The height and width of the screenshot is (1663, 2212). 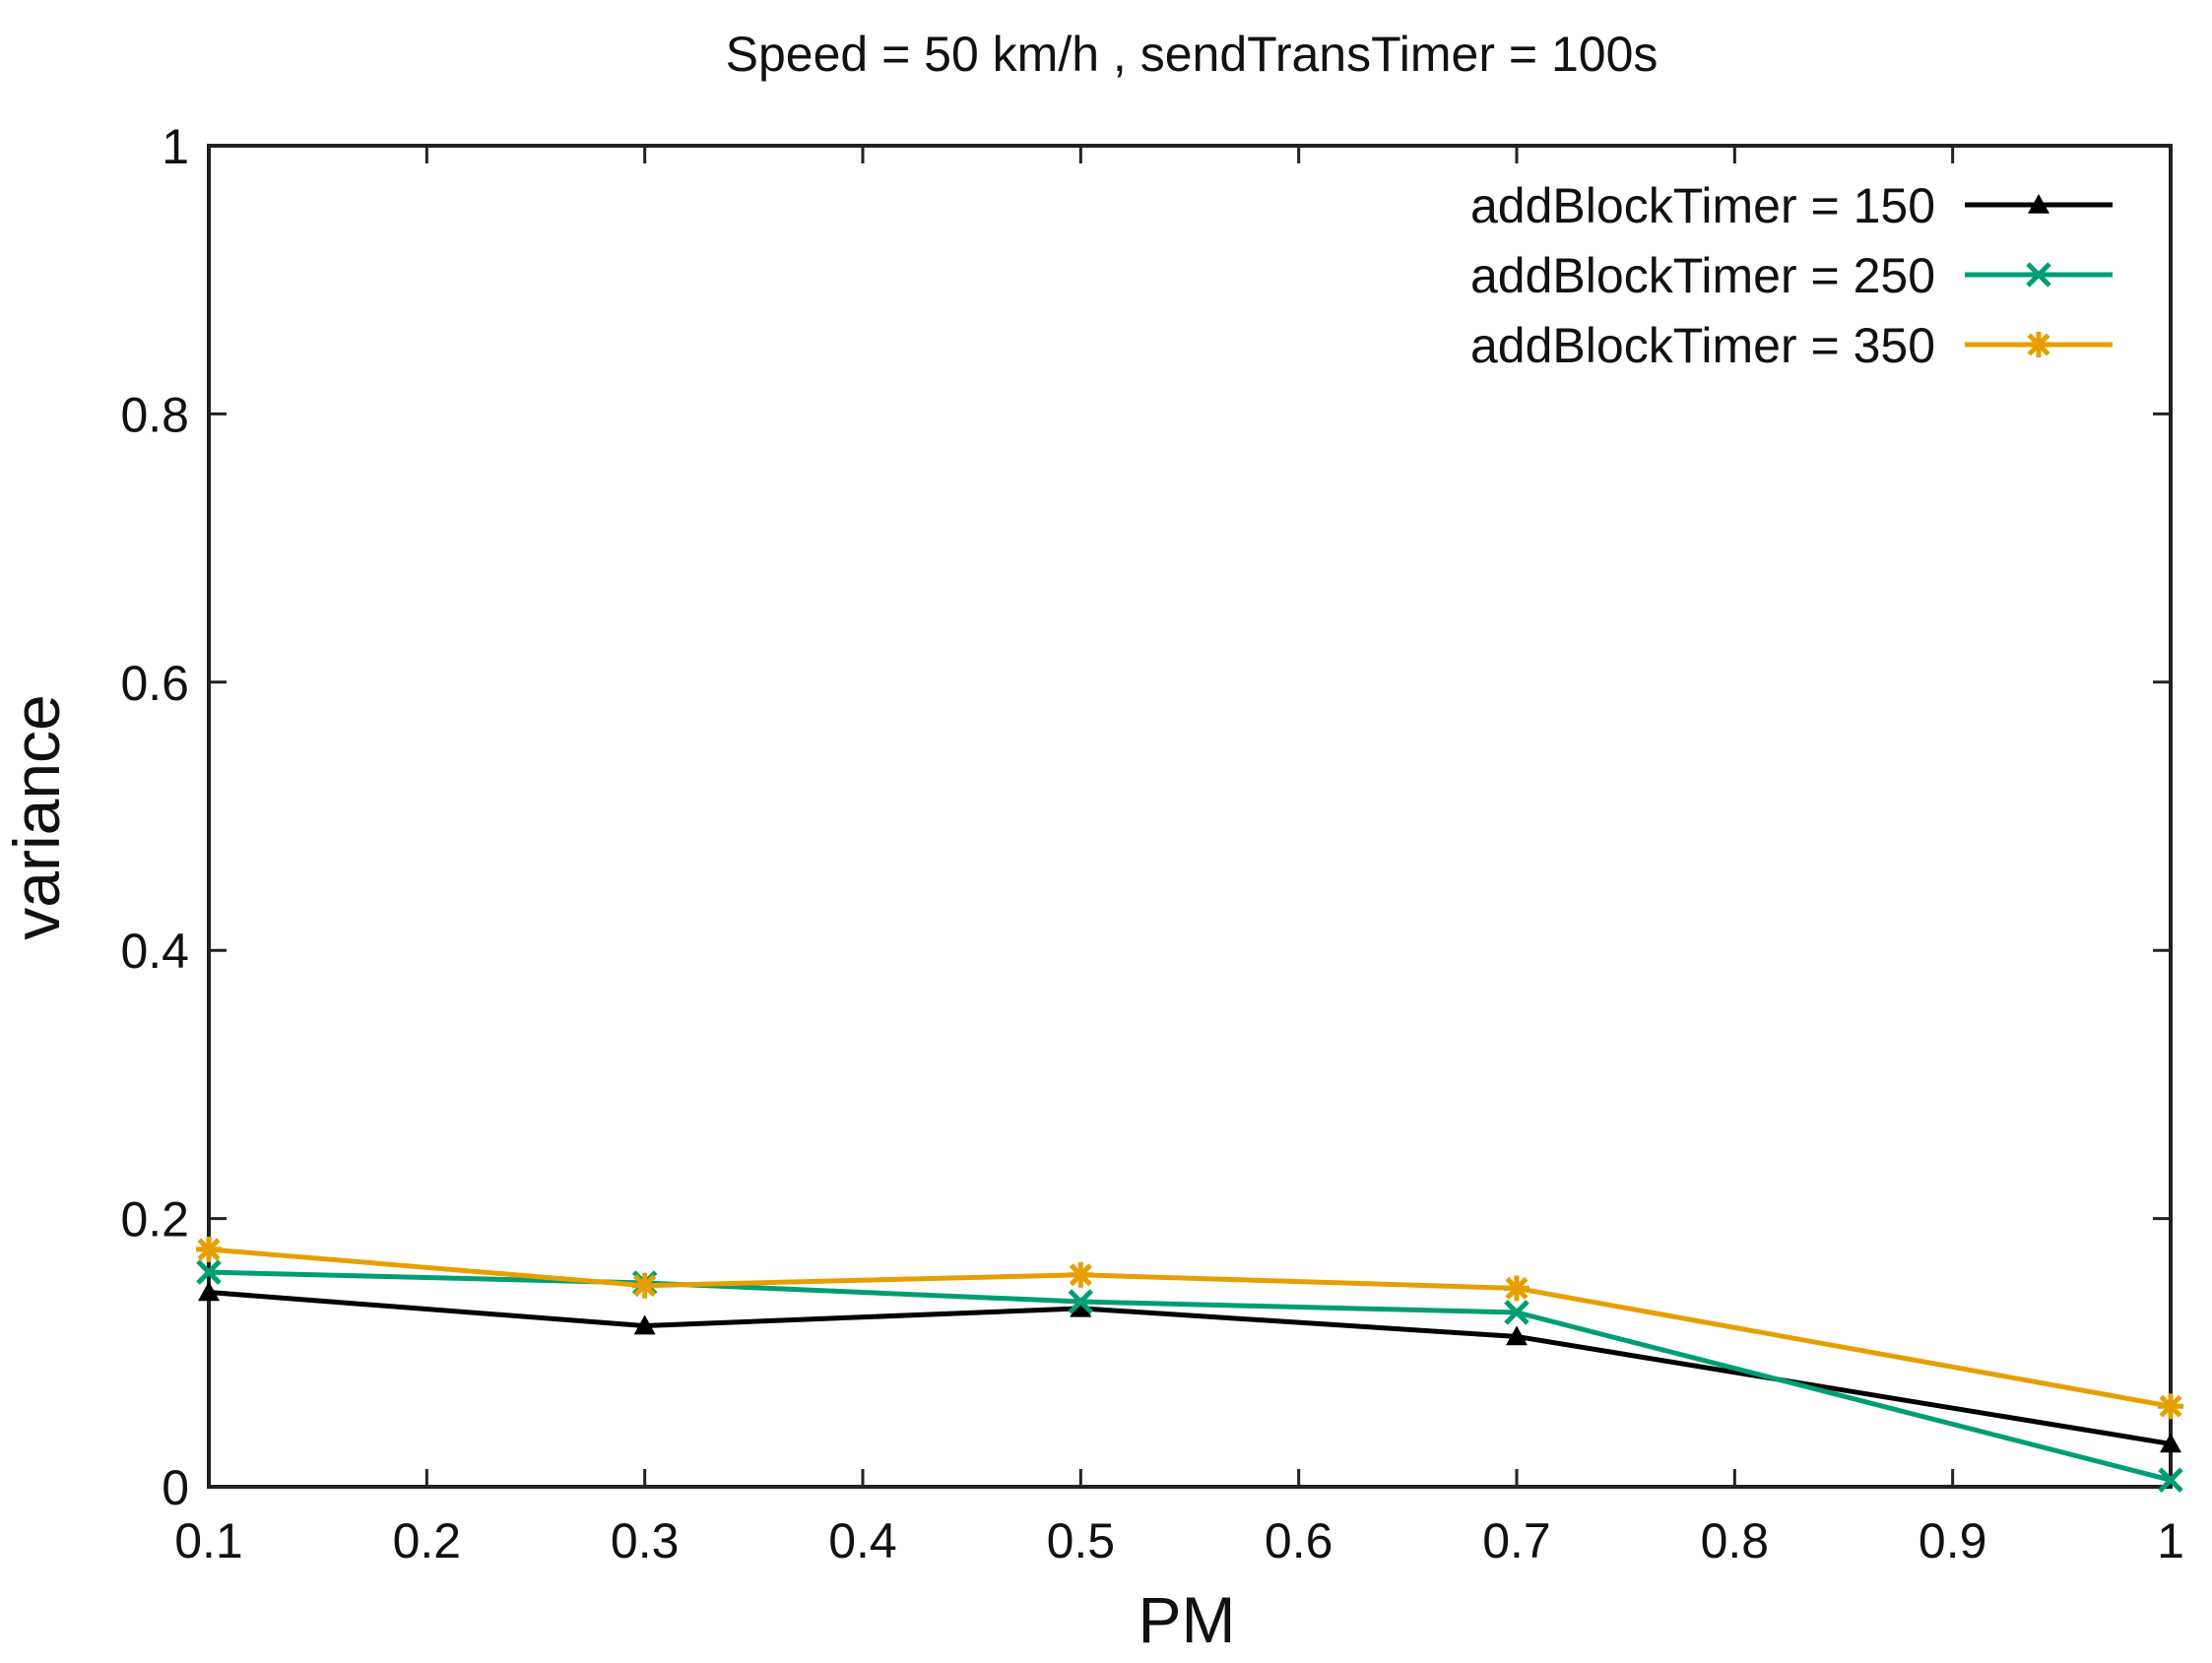 I want to click on y-tick-label: 0.8, so click(x=154, y=414).